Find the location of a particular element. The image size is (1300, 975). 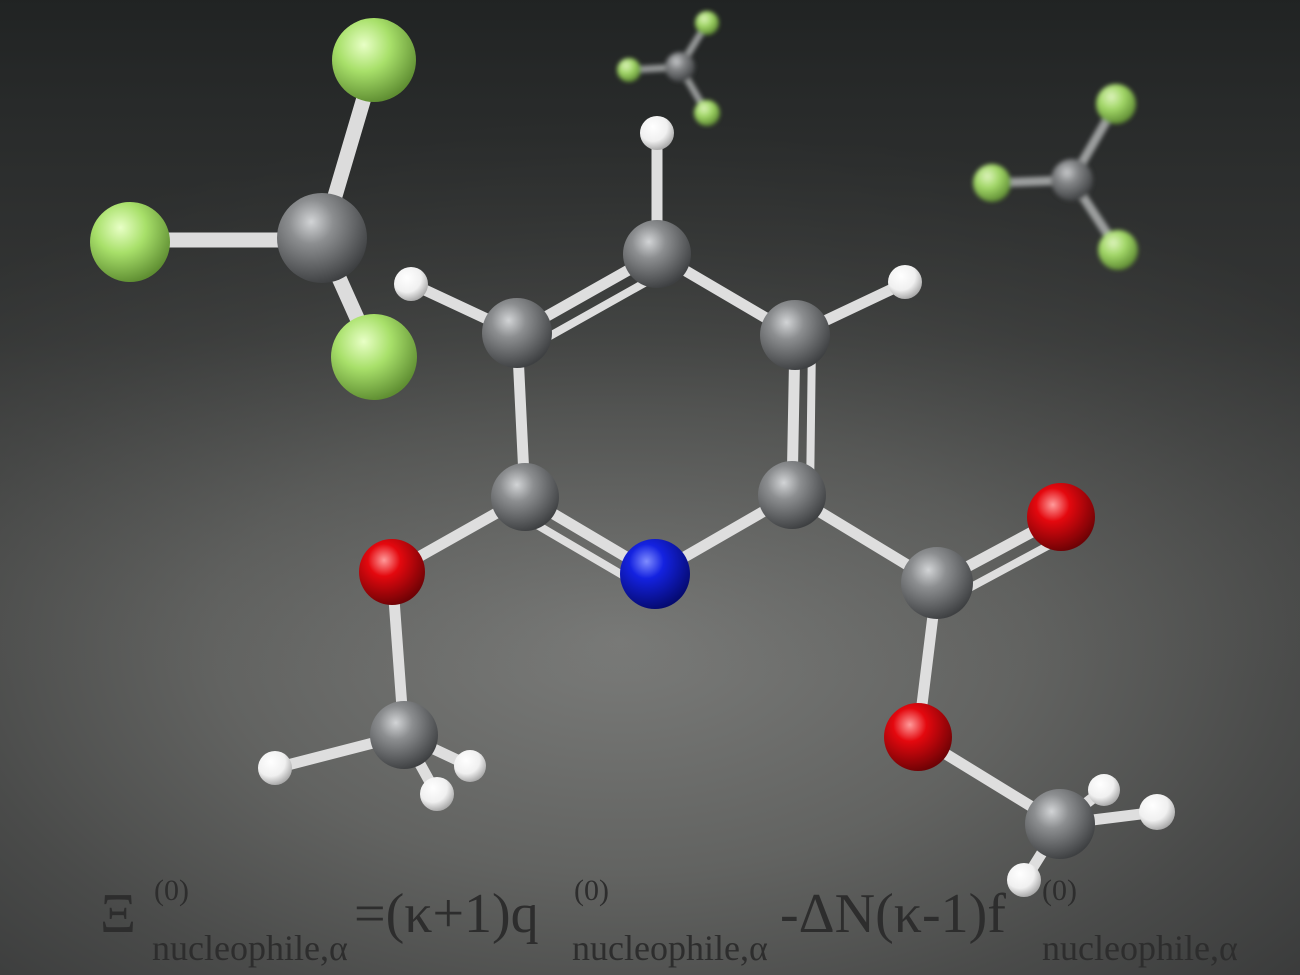

cf3-fragment-far-right is located at coordinates (1055, 177).